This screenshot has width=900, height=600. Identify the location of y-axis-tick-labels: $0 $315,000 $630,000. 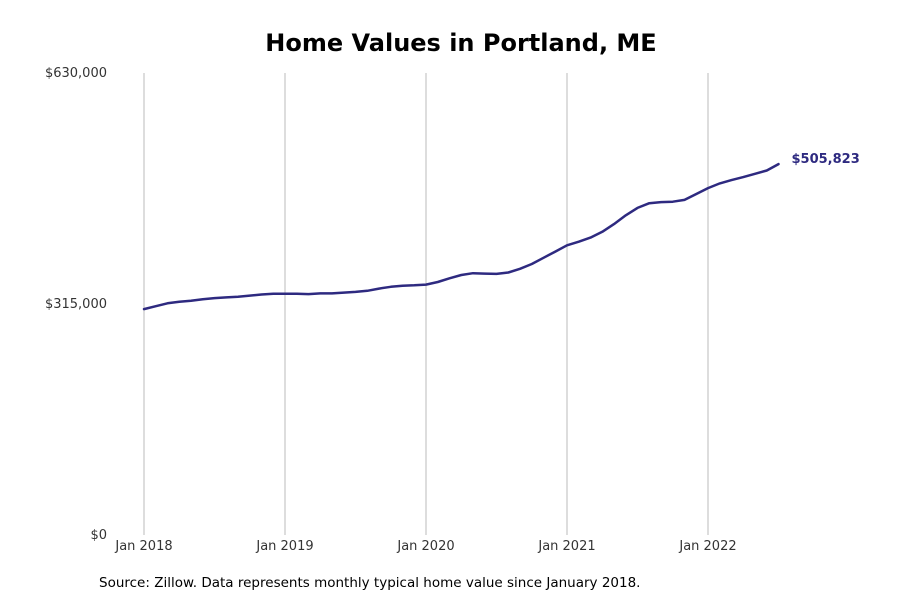
(76, 304).